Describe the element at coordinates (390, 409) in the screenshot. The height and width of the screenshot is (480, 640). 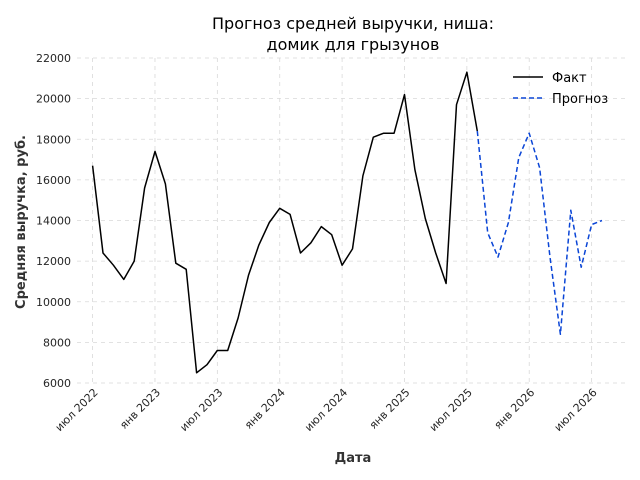
I see `x-tick-label: янв 2025` at that location.